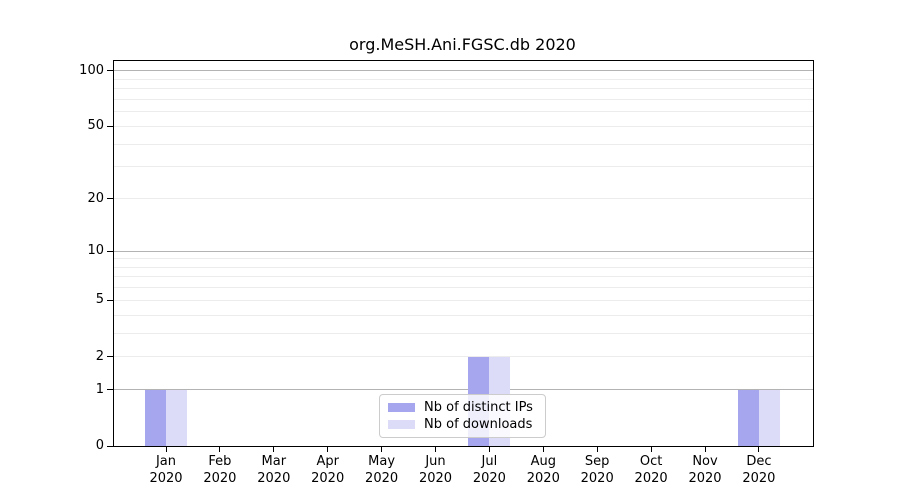  What do you see at coordinates (220, 470) in the screenshot?
I see `x-tick-label: Feb 2020` at bounding box center [220, 470].